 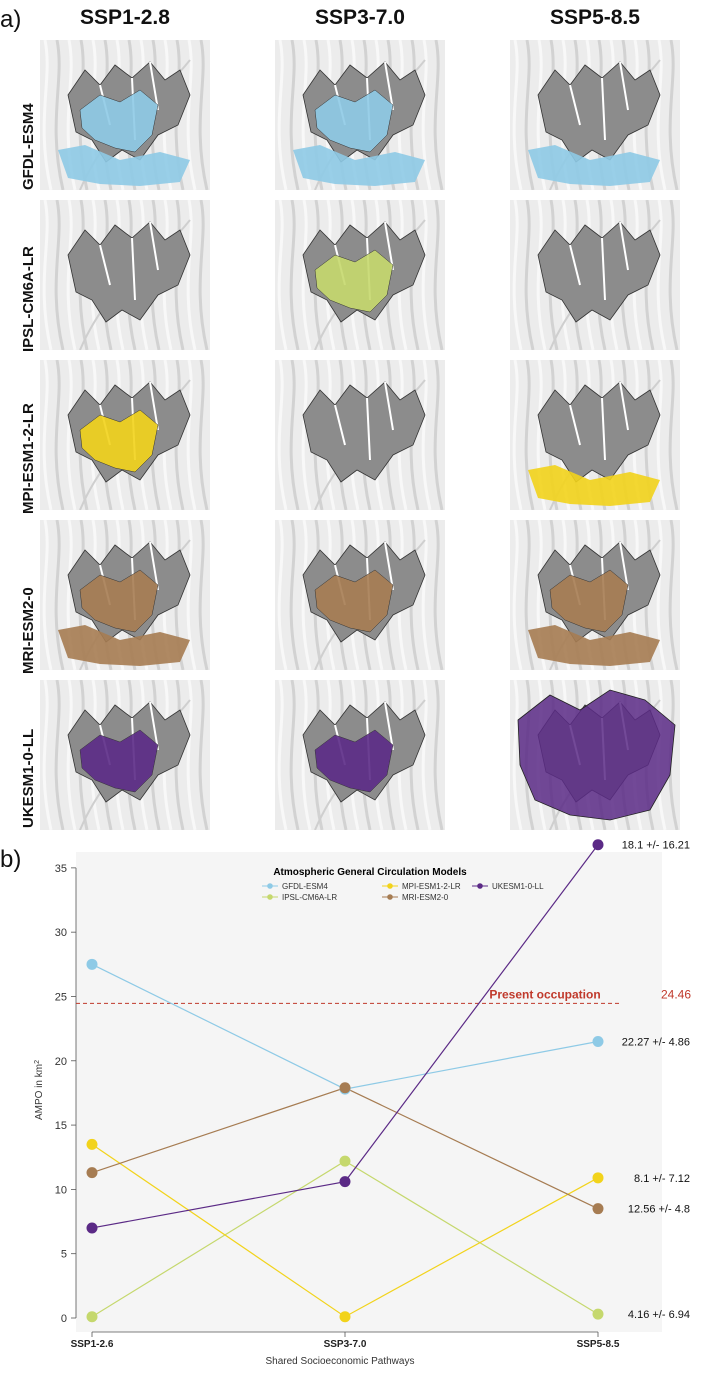 What do you see at coordinates (61, 1062) in the screenshot?
I see `y-tick-label: 20` at bounding box center [61, 1062].